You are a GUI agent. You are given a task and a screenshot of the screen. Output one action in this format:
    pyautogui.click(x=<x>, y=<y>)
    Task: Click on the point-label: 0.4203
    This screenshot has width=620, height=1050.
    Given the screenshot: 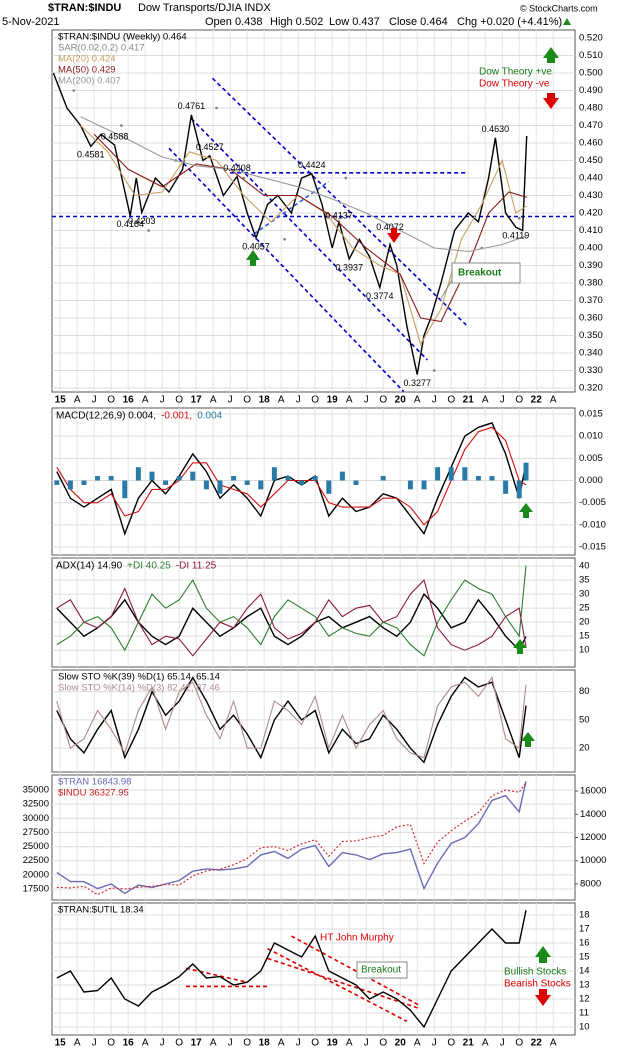 What is the action you would take?
    pyautogui.click(x=142, y=221)
    